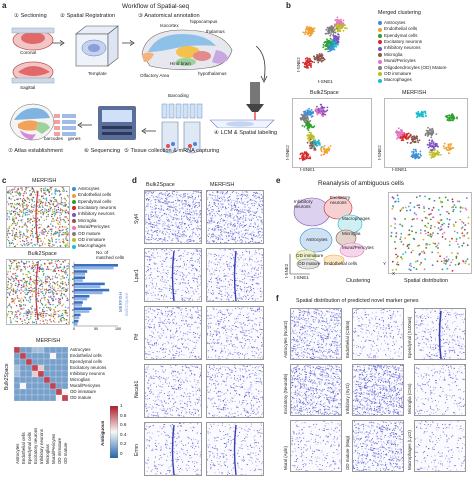 This screenshot has height=482, width=474. What do you see at coordinates (97, 207) in the screenshot?
I see `legend-label: Excitatory neurons` at bounding box center [97, 207].